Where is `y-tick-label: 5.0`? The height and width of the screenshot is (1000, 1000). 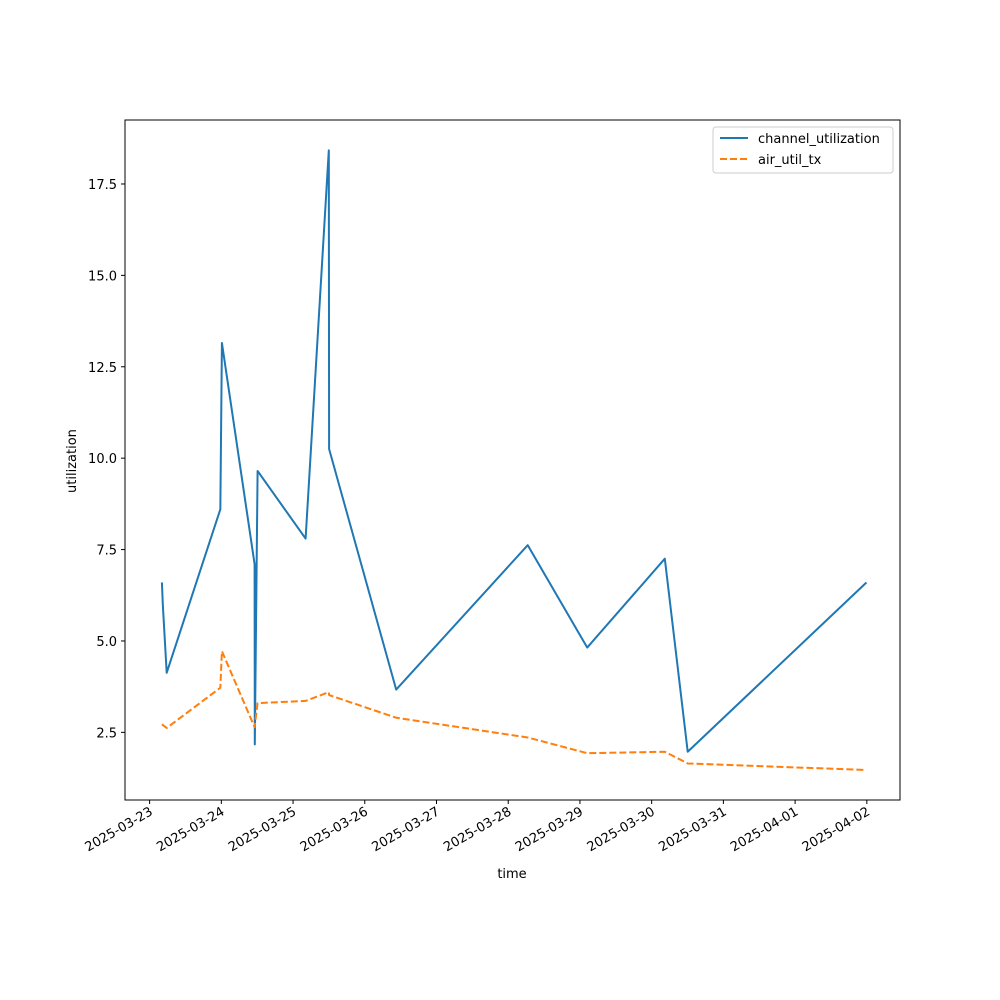 y-tick-label: 5.0 is located at coordinates (106, 642).